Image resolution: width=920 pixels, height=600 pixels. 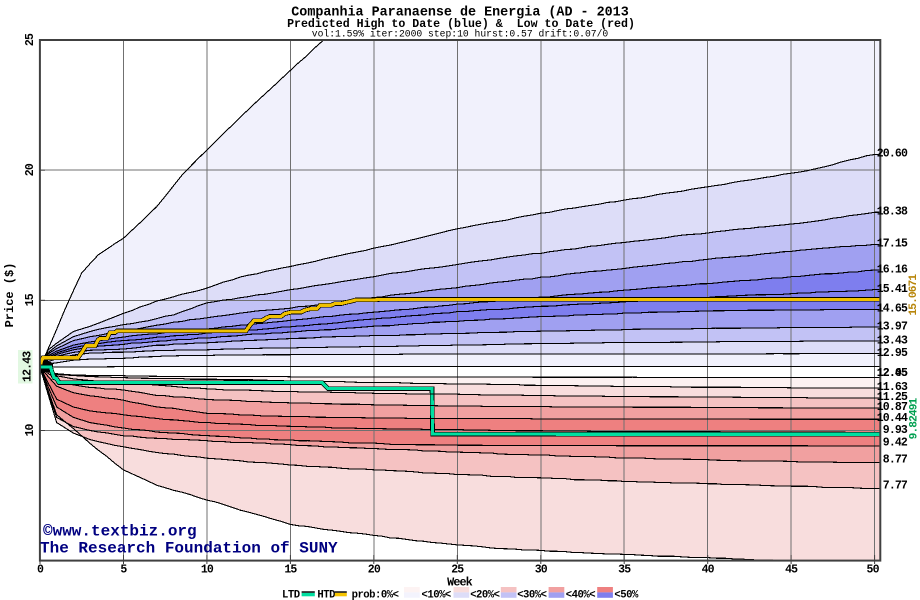 I want to click on svg-text: 13.97, so click(x=892, y=326).